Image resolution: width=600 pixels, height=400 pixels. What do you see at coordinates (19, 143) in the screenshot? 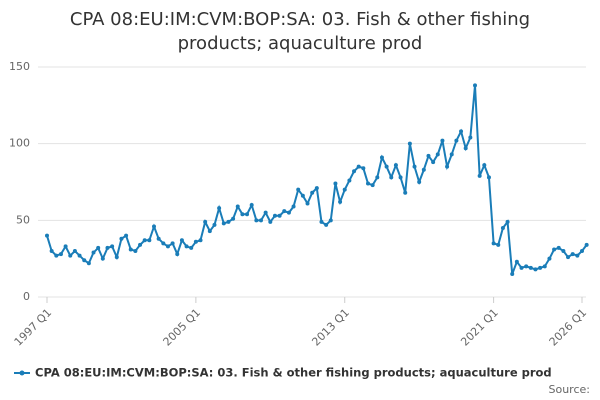
I see `y-tick-label: 100` at bounding box center [19, 143].